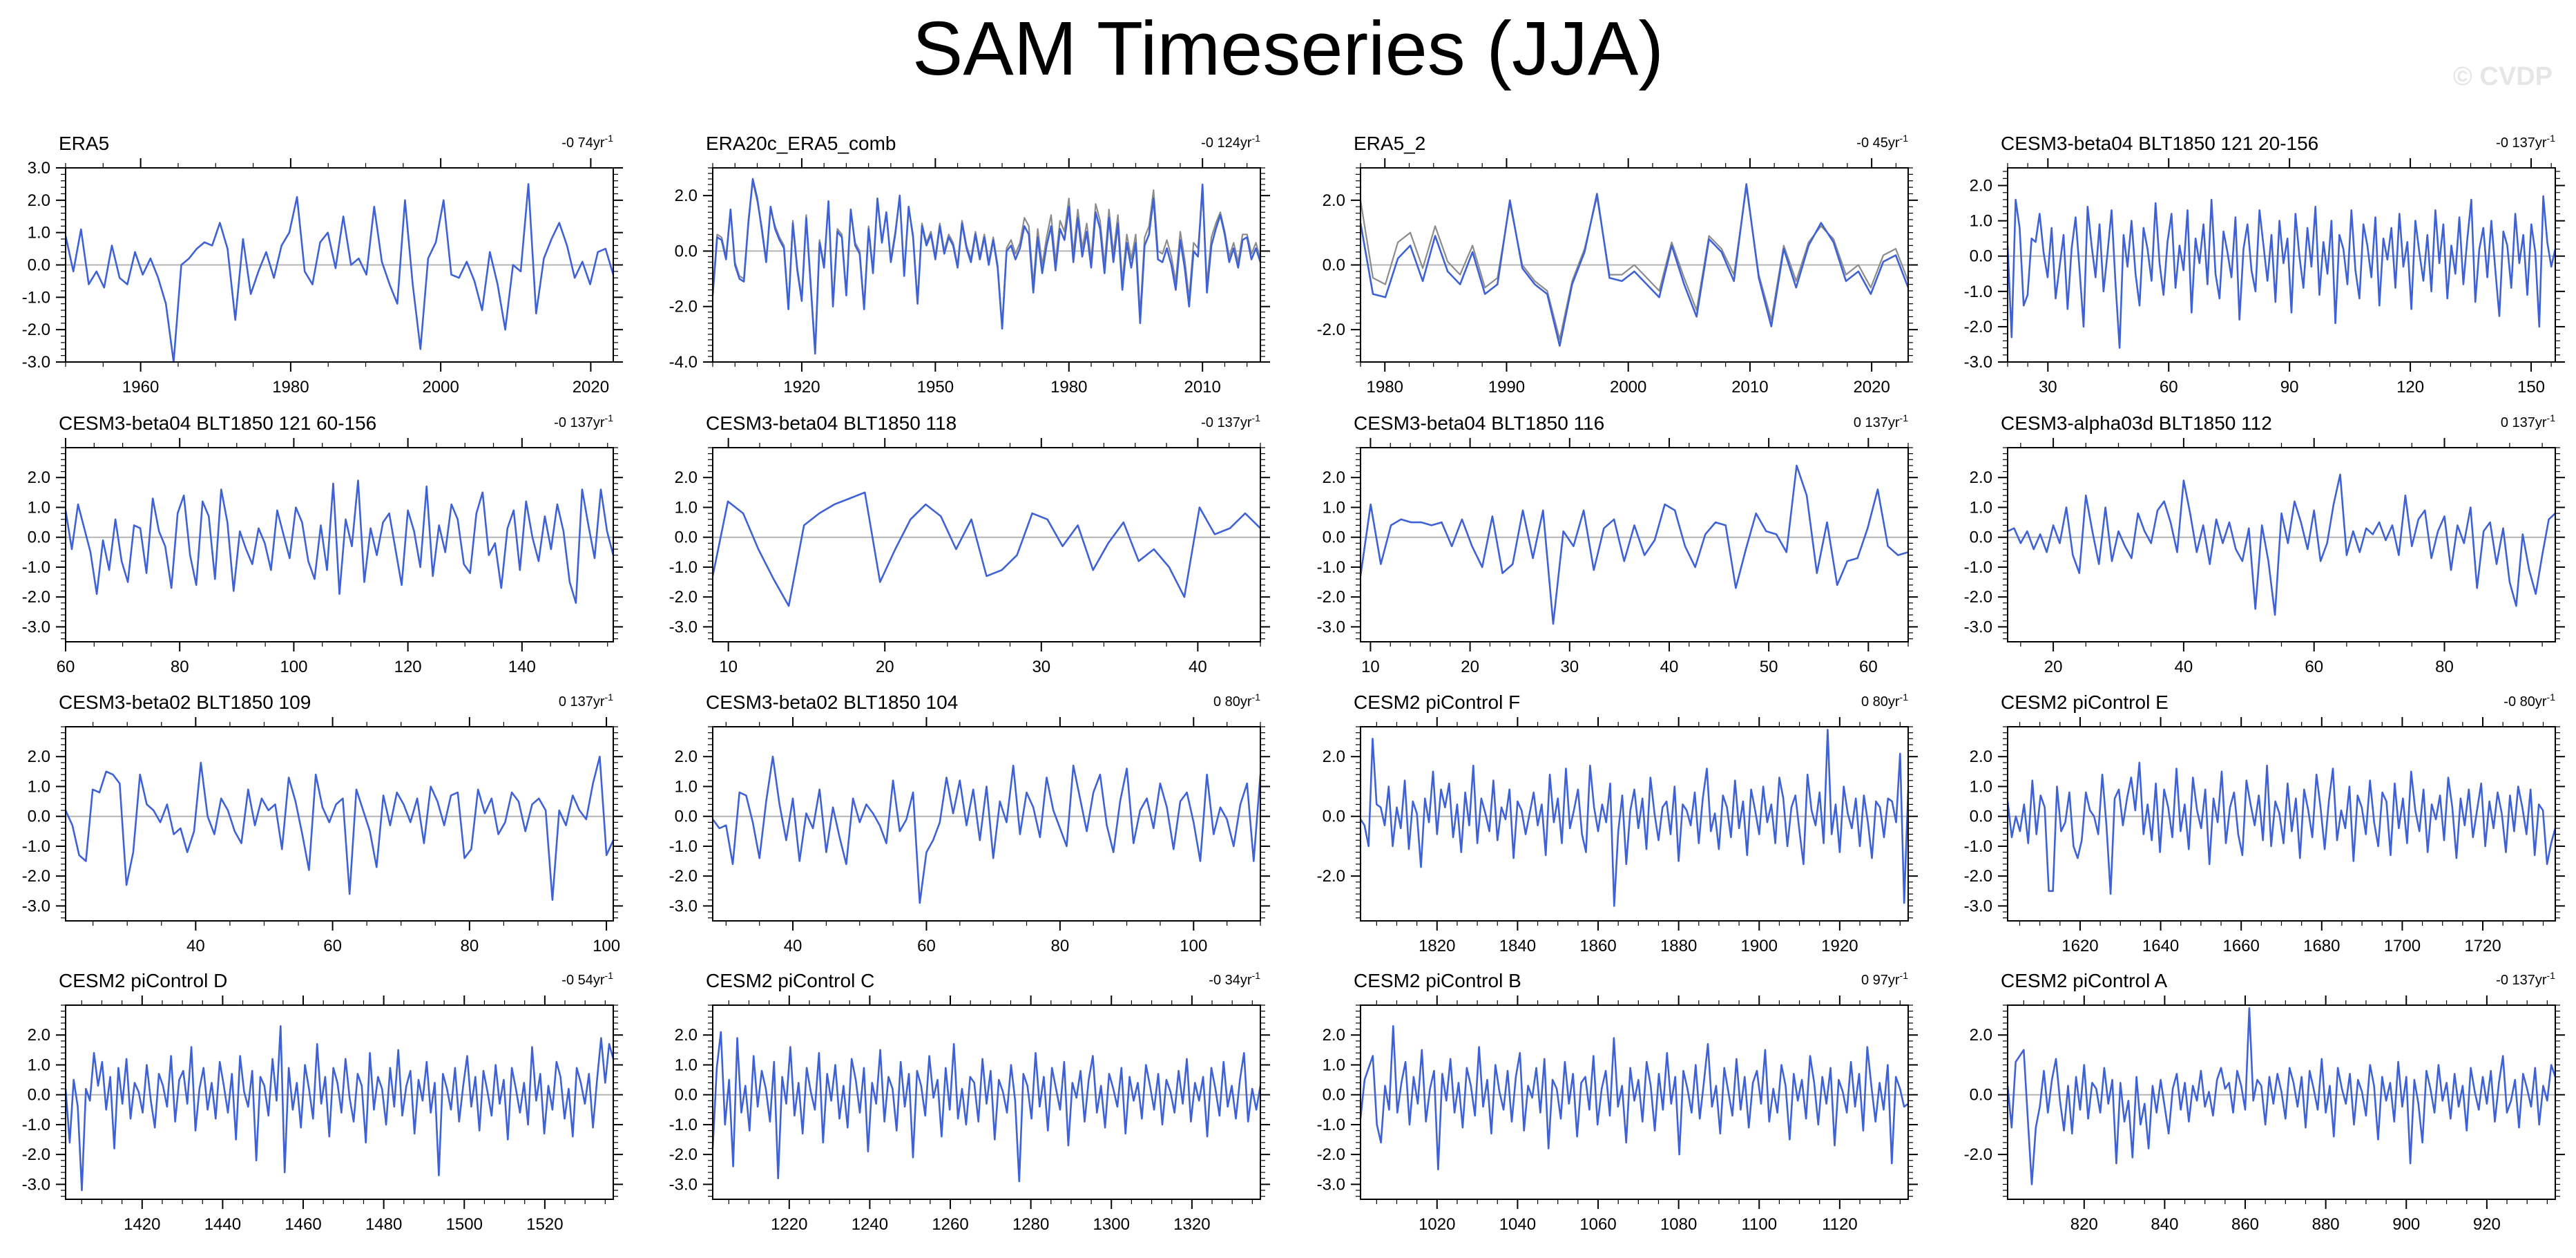 This screenshot has width=2576, height=1258. What do you see at coordinates (1470, 667) in the screenshot?
I see `x-tick-label: 20` at bounding box center [1470, 667].